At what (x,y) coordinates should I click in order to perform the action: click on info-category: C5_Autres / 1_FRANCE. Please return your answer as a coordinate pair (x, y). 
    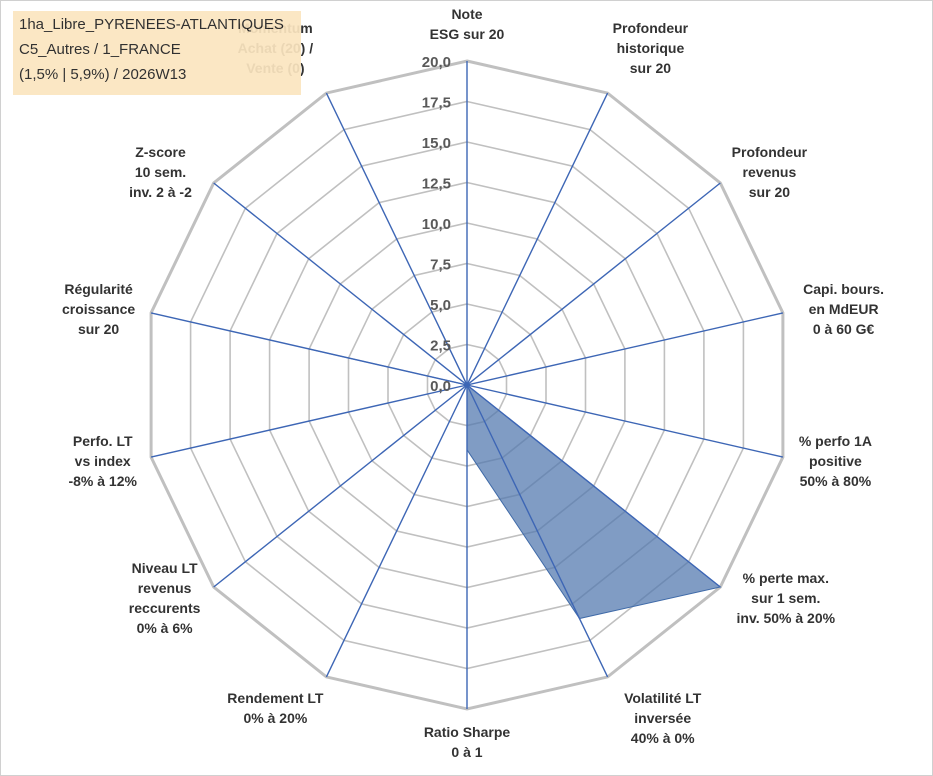
    Looking at the image, I should click on (100, 49).